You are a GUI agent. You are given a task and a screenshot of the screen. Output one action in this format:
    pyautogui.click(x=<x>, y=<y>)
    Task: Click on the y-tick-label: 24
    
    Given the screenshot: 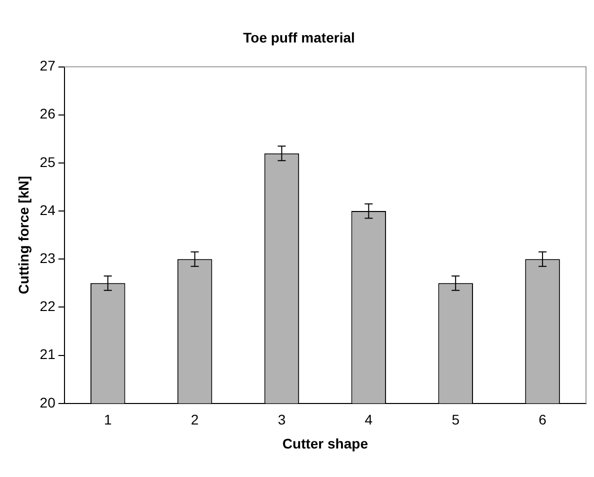 What is the action you would take?
    pyautogui.click(x=48, y=210)
    